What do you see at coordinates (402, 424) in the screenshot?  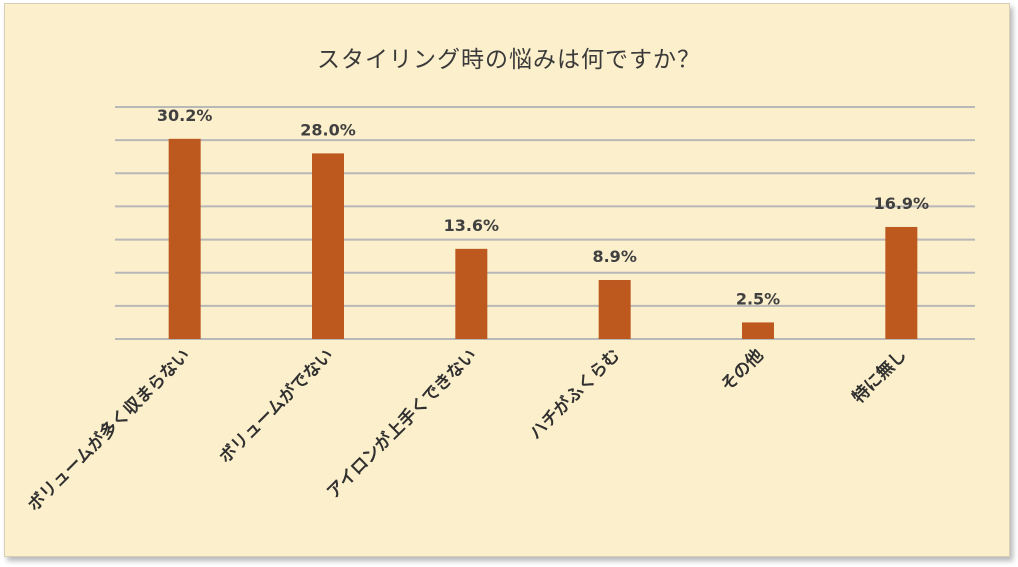 I see `x-tick-label: アイロンが上手くできない` at bounding box center [402, 424].